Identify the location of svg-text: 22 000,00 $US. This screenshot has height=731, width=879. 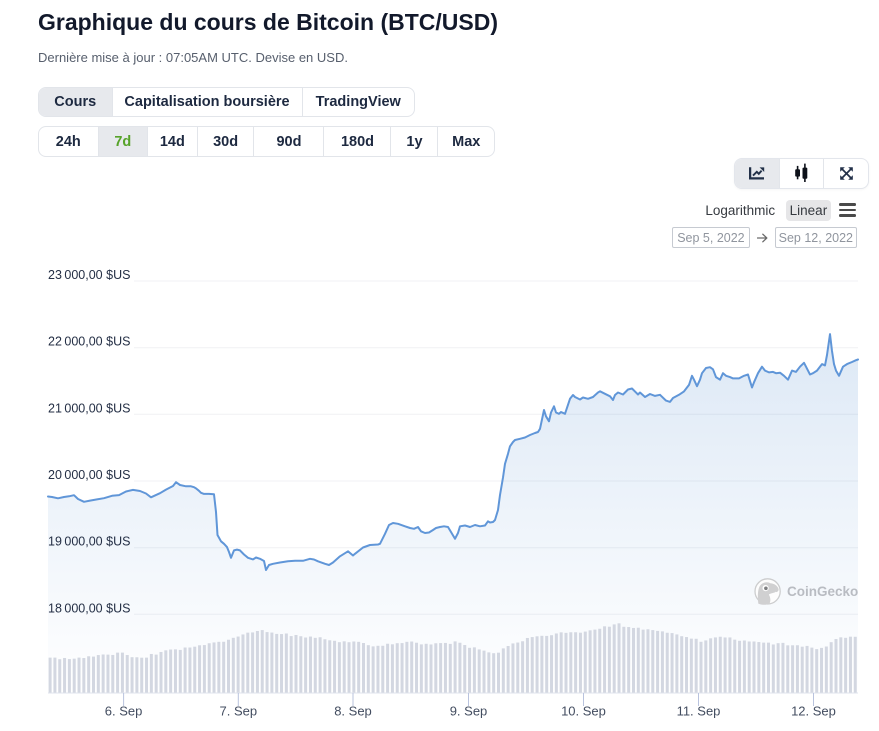
(89, 342).